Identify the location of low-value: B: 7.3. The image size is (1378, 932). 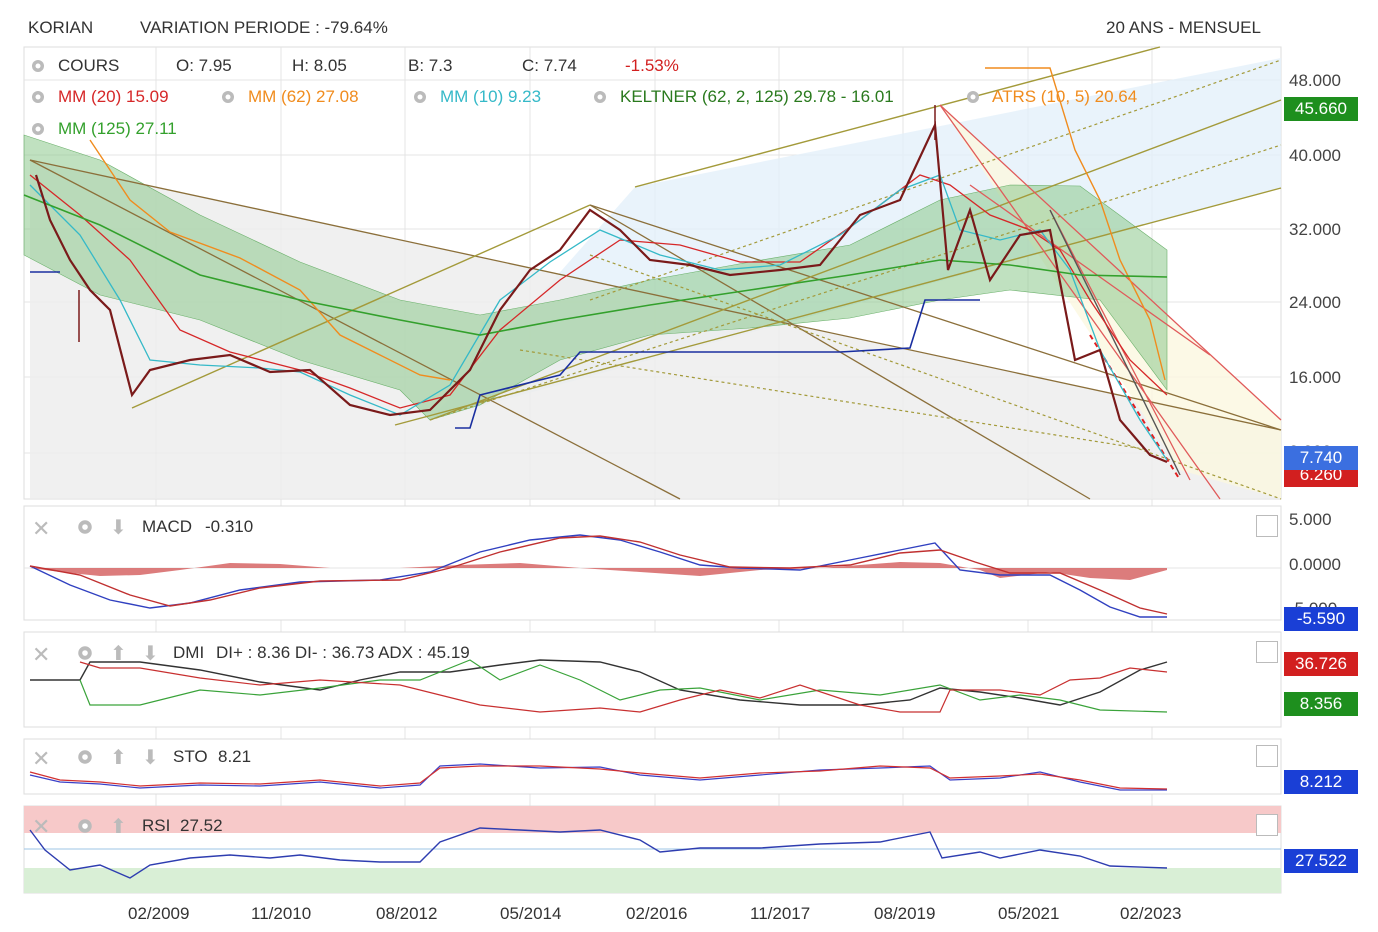
(430, 65).